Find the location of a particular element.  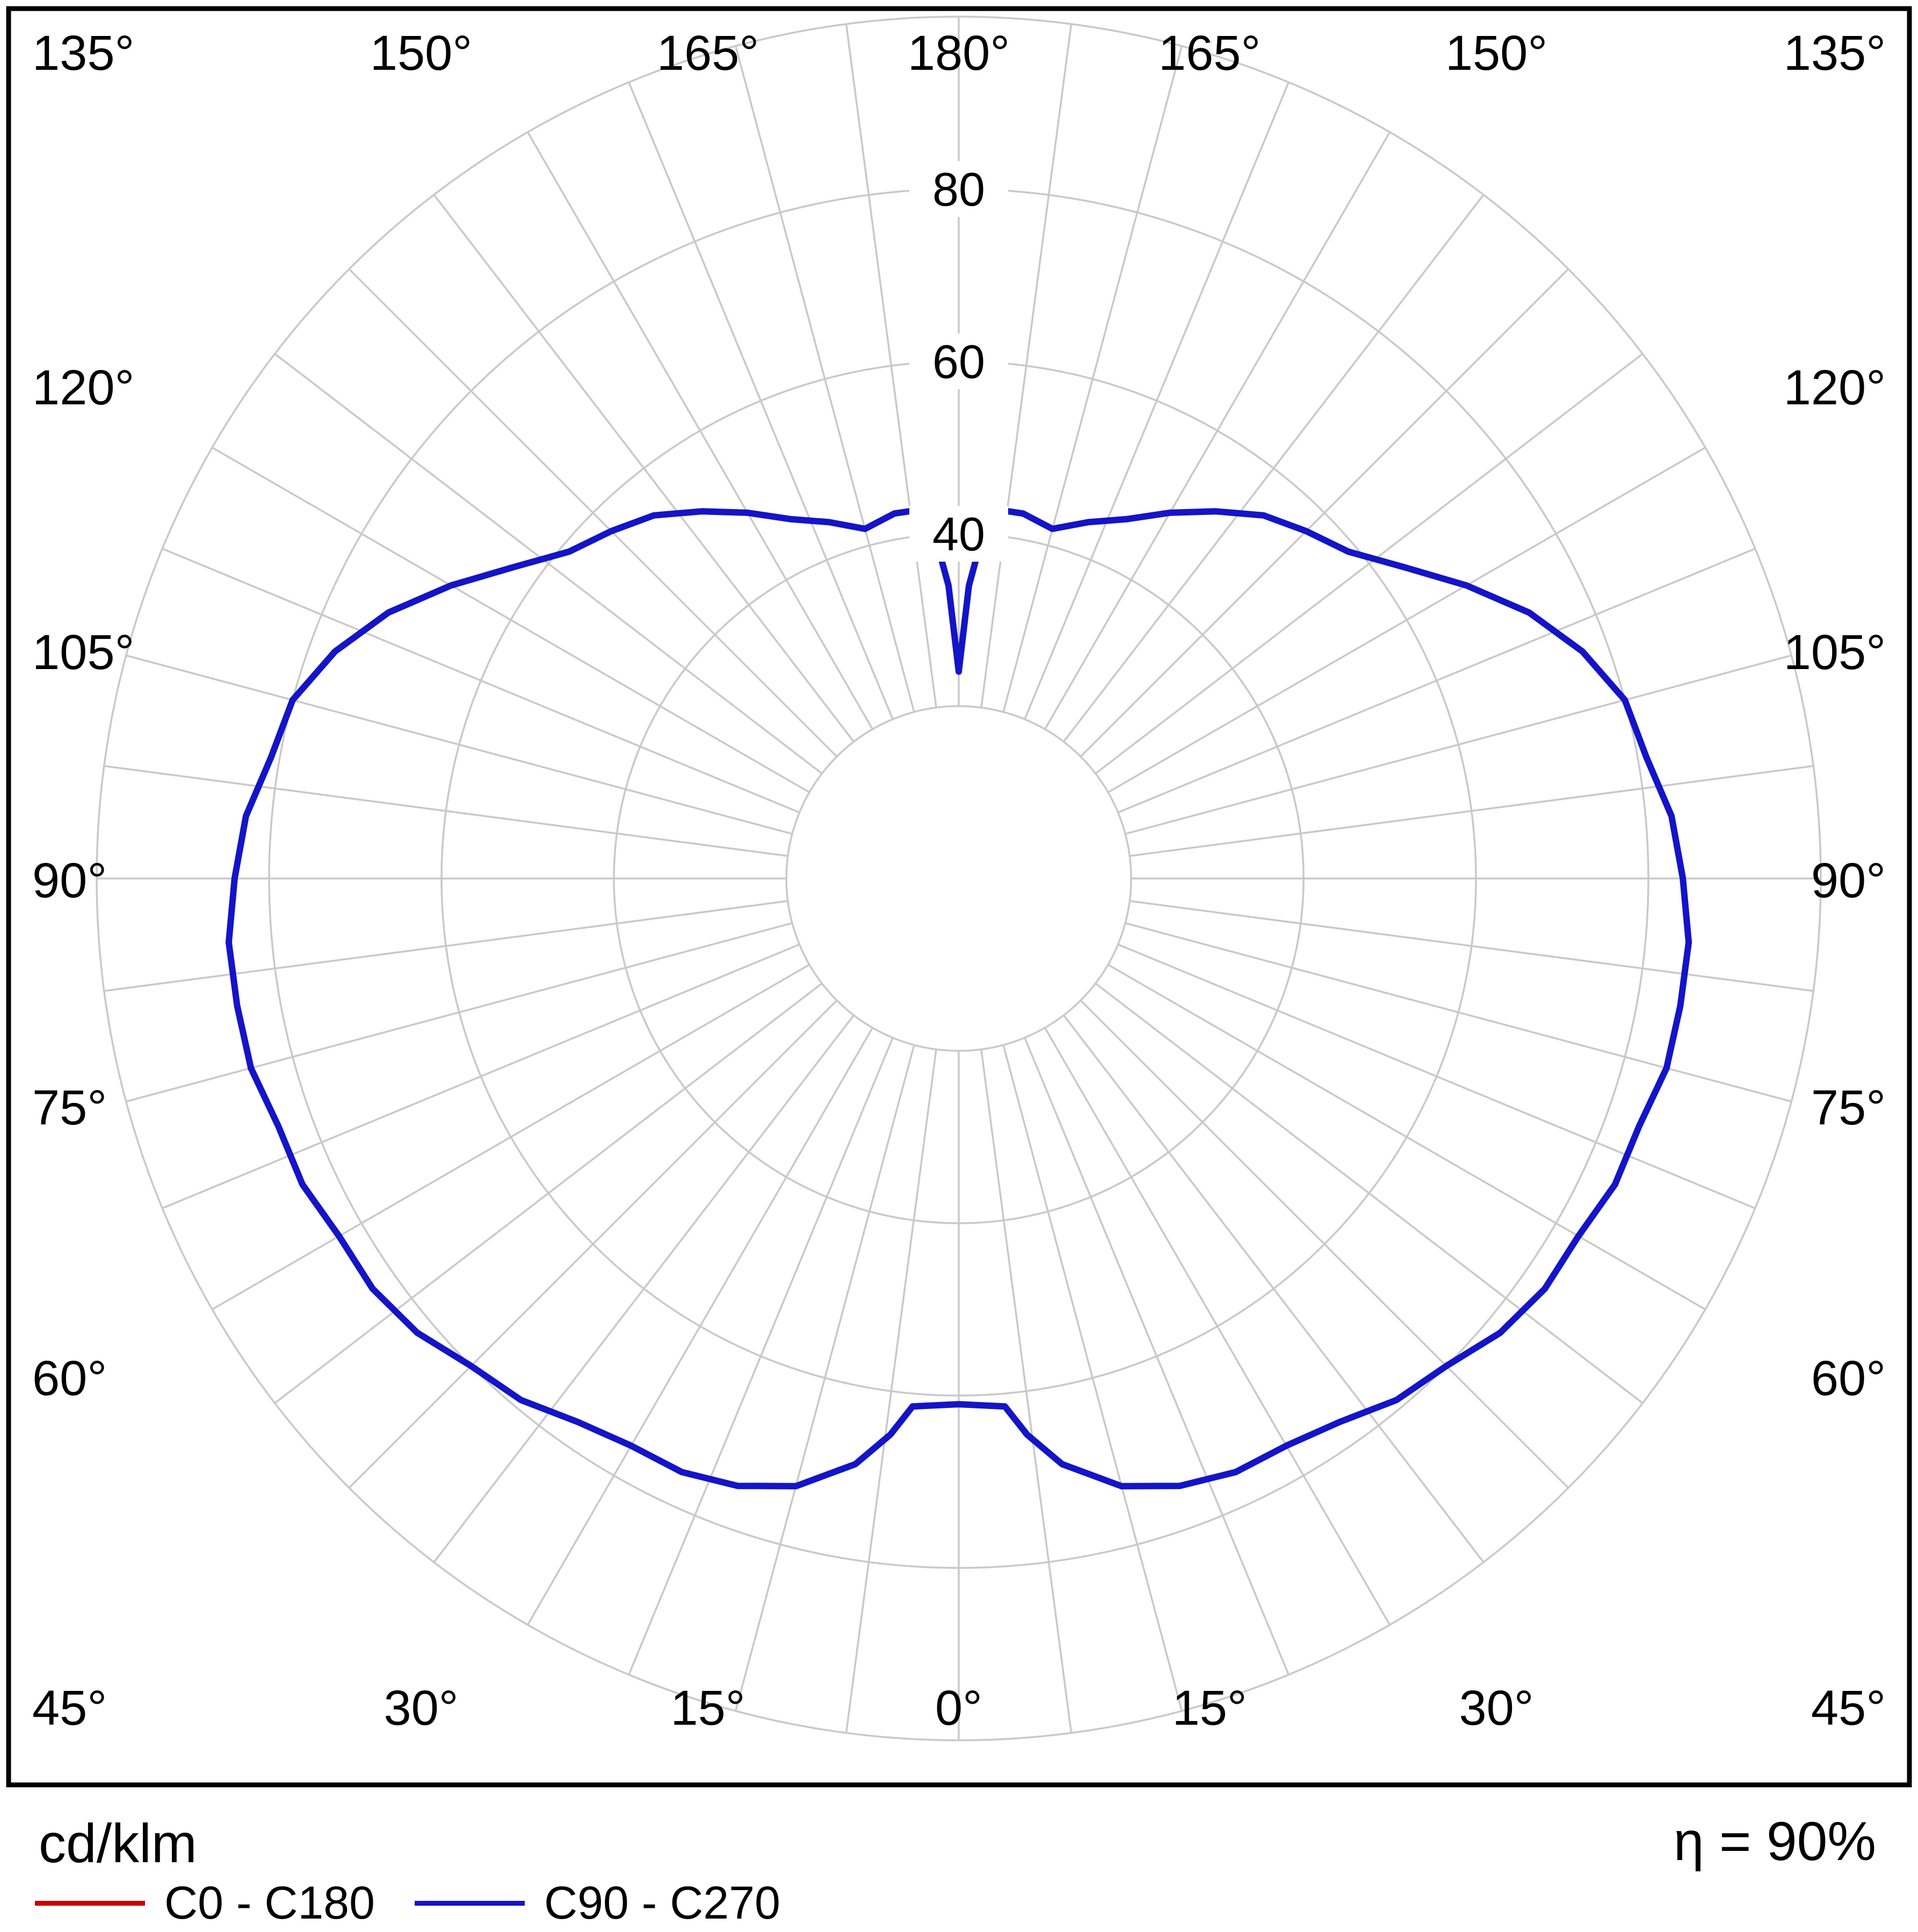

radial-tick-label: 60 is located at coordinates (958, 361).